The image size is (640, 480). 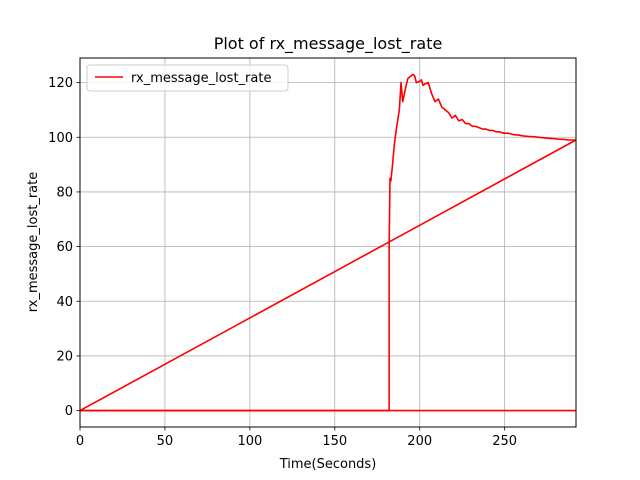 What do you see at coordinates (64, 192) in the screenshot?
I see `y-tick-label: 80` at bounding box center [64, 192].